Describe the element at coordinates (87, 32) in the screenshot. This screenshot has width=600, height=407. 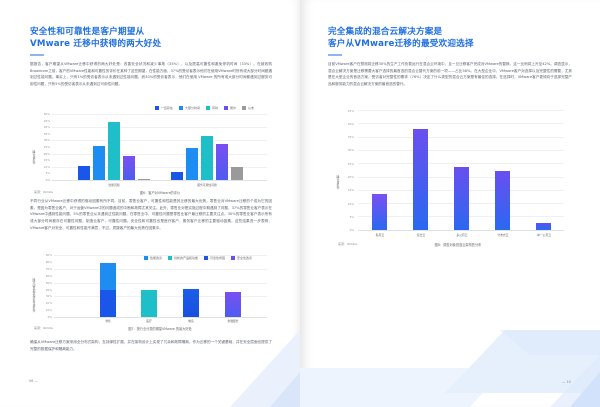
I see `title-line-1: 安全性和可靠性是客户期望从` at that location.